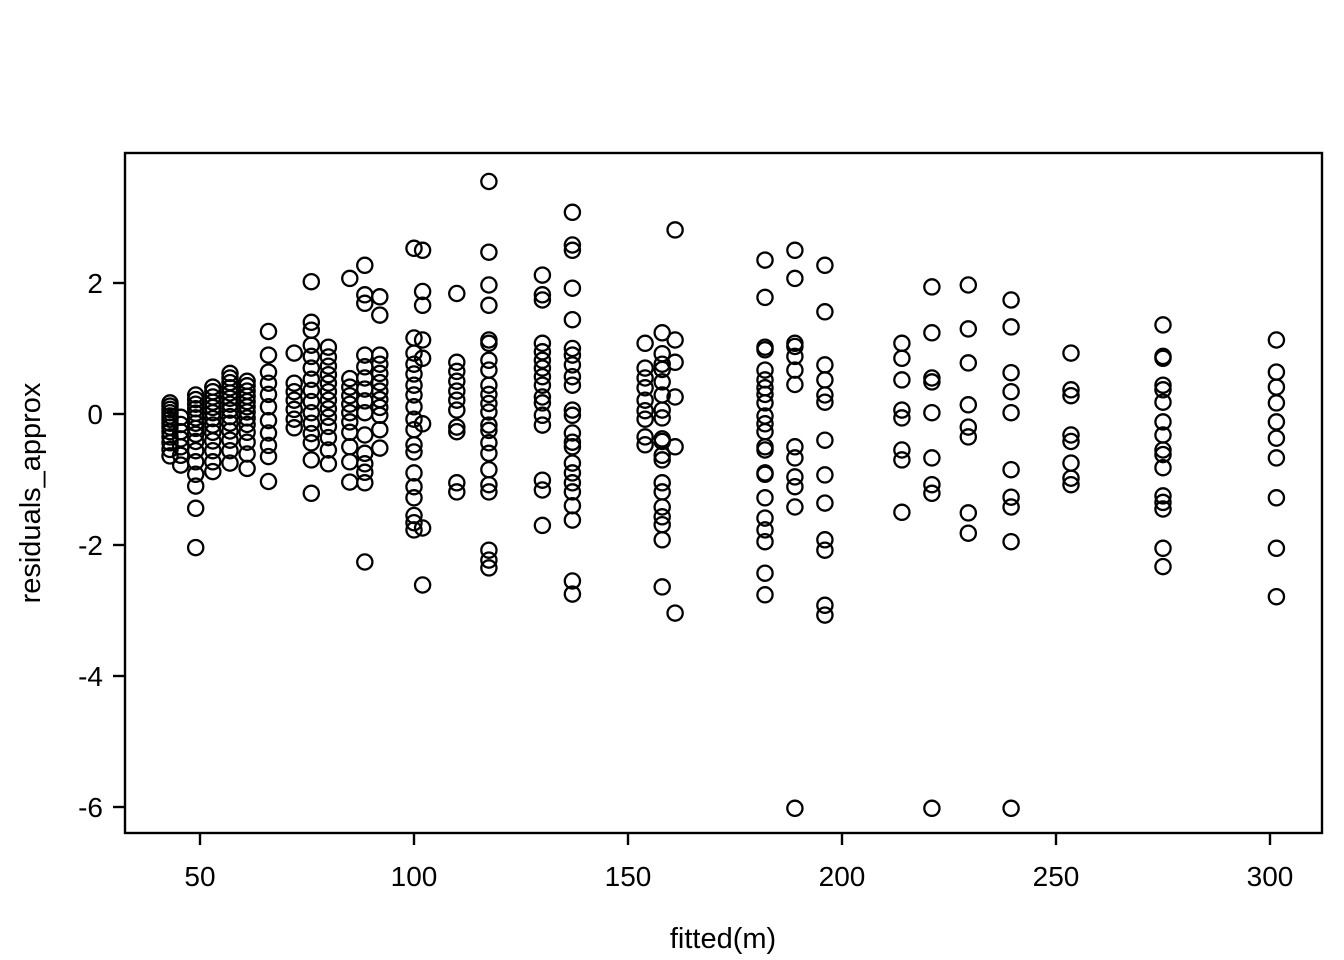 This screenshot has height=960, width=1344. I want to click on y-tick-label: -2, so click(90, 545).